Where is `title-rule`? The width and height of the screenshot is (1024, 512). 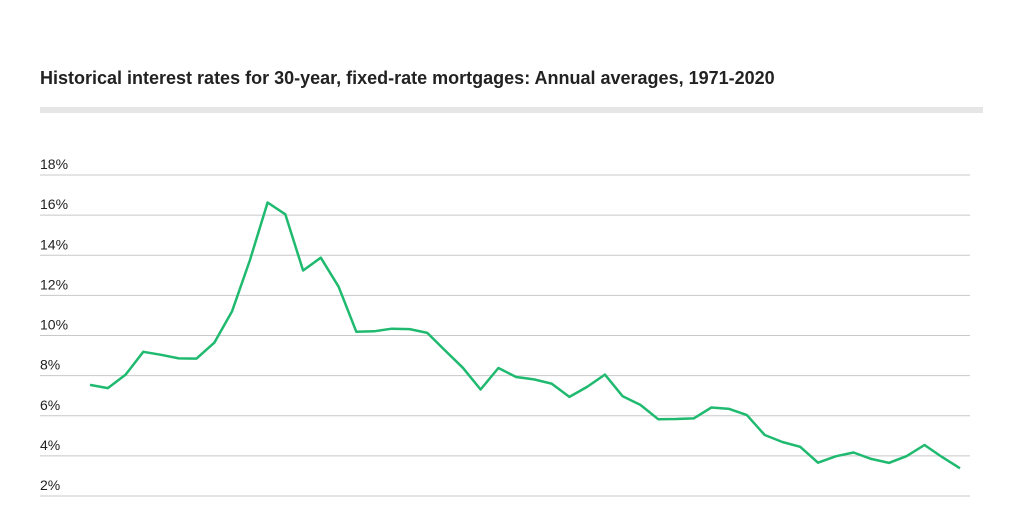 title-rule is located at coordinates (511, 110).